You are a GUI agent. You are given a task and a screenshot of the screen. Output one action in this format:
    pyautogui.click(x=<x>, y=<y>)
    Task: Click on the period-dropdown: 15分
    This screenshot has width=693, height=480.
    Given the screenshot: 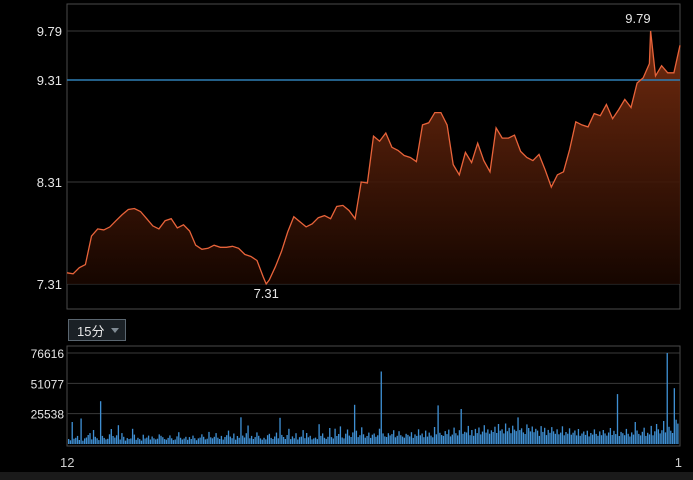 What is the action you would take?
    pyautogui.click(x=97, y=330)
    